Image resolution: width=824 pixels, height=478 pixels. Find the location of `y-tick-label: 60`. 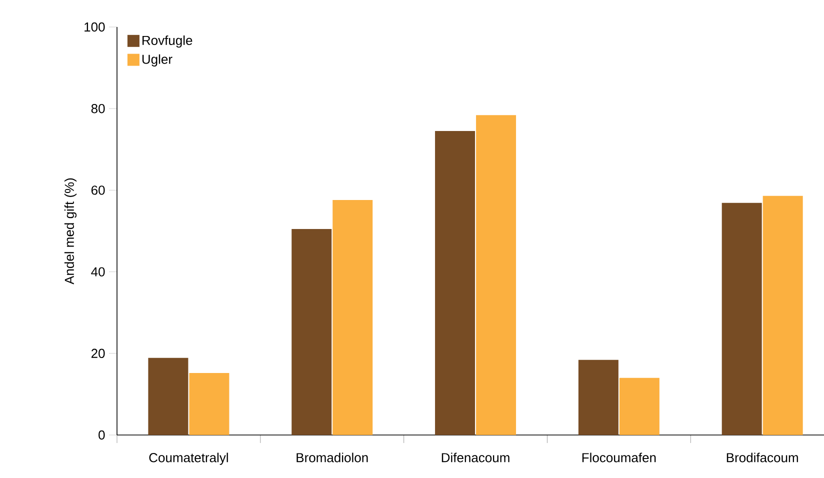

y-tick-label: 60 is located at coordinates (98, 190).